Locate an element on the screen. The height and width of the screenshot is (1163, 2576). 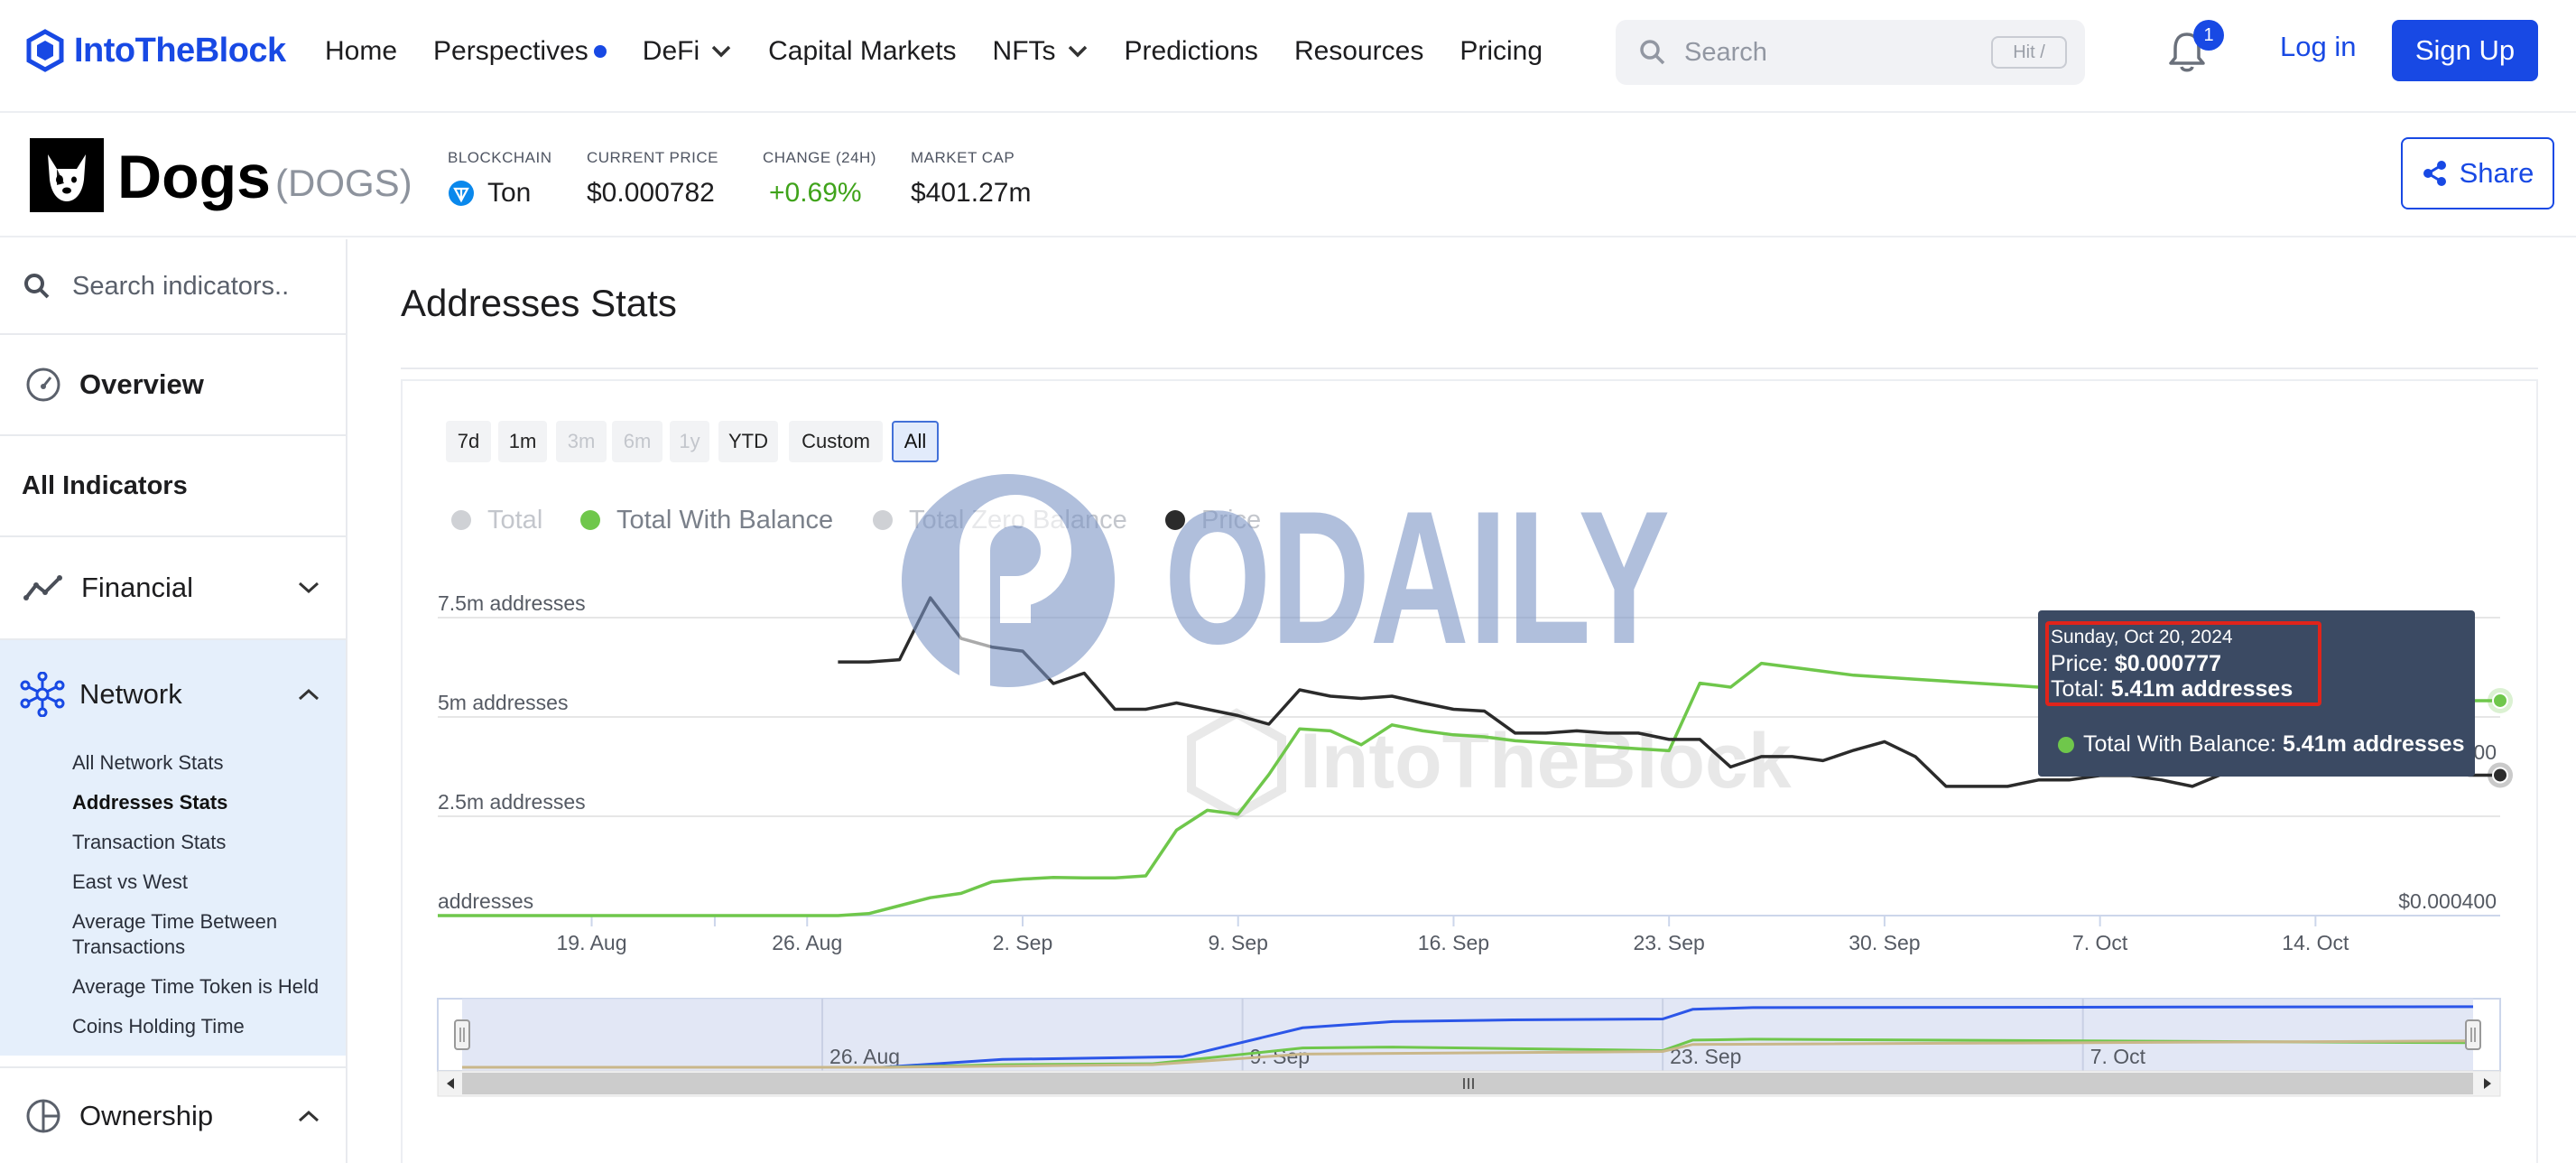
sidebar-item-network: Network is located at coordinates (173, 694).